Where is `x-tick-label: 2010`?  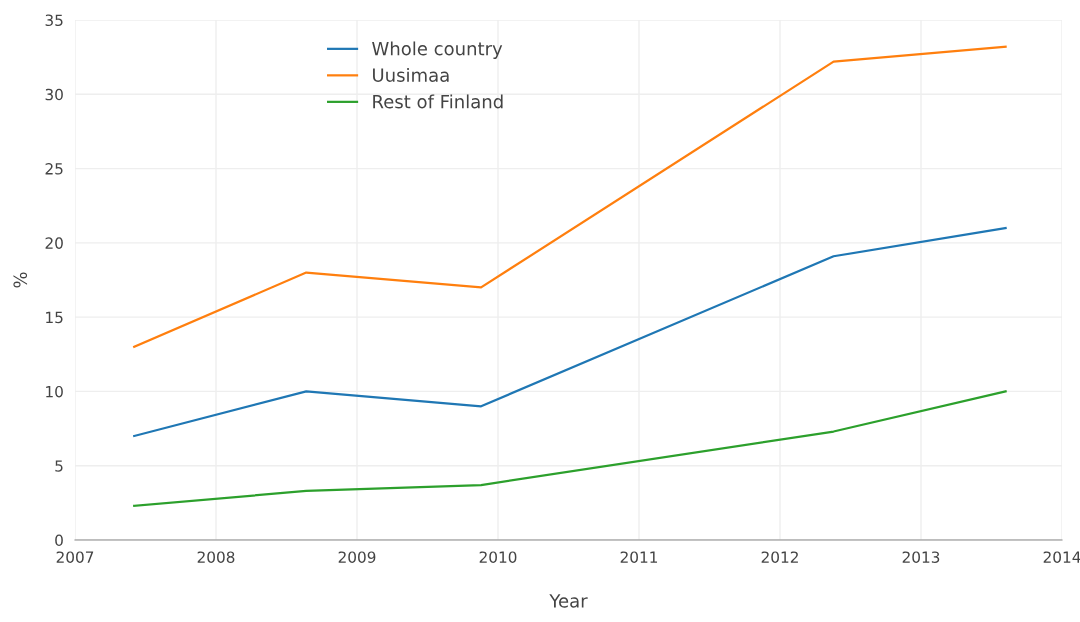
x-tick-label: 2010 is located at coordinates (498, 557).